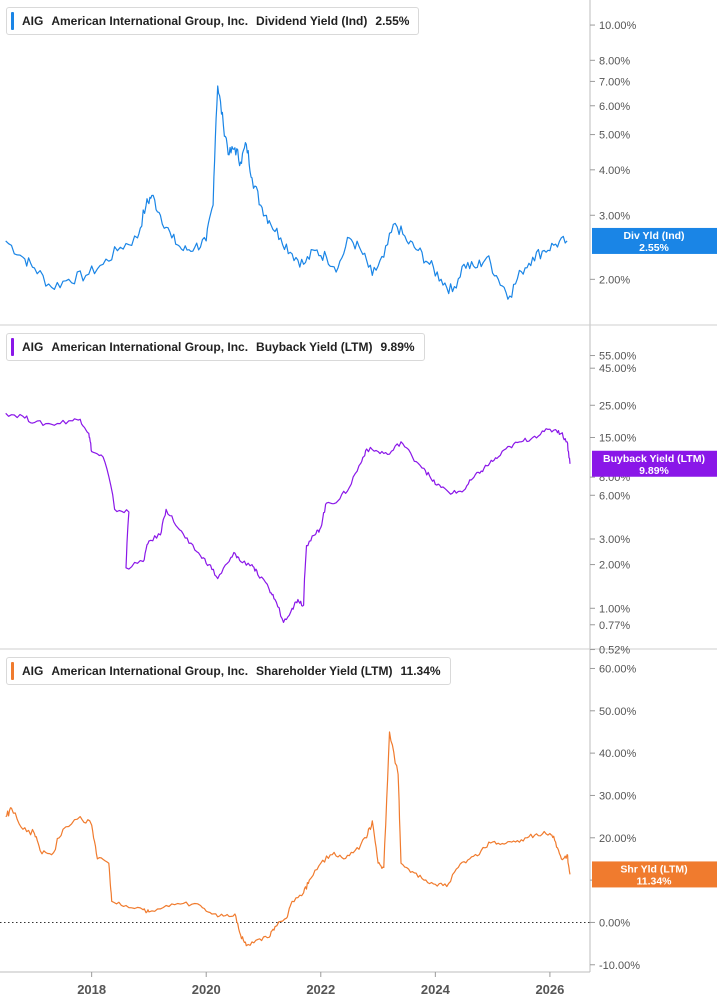 This screenshot has height=1005, width=717. Describe the element at coordinates (618, 357) in the screenshot. I see `y-tick-label: 55.00%` at that location.